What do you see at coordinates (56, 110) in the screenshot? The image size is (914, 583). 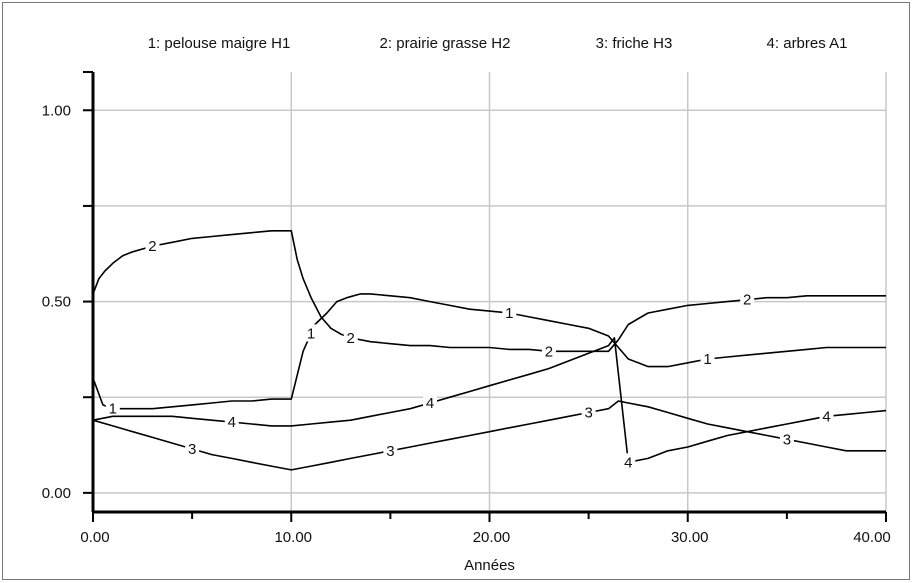 I see `y-tick-label: 1.00` at bounding box center [56, 110].